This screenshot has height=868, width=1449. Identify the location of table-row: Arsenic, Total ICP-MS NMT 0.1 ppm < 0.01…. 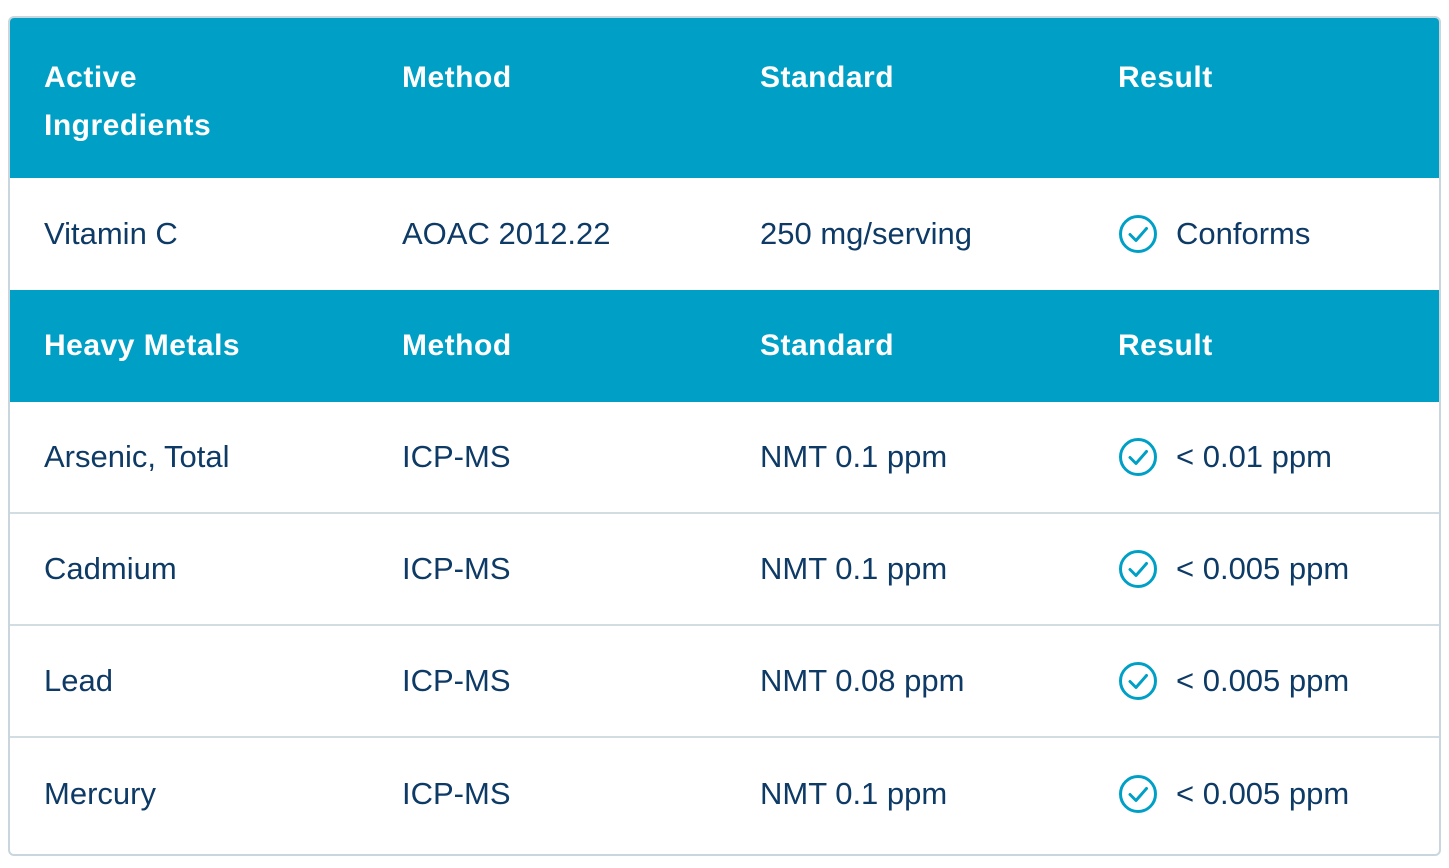
(724, 458).